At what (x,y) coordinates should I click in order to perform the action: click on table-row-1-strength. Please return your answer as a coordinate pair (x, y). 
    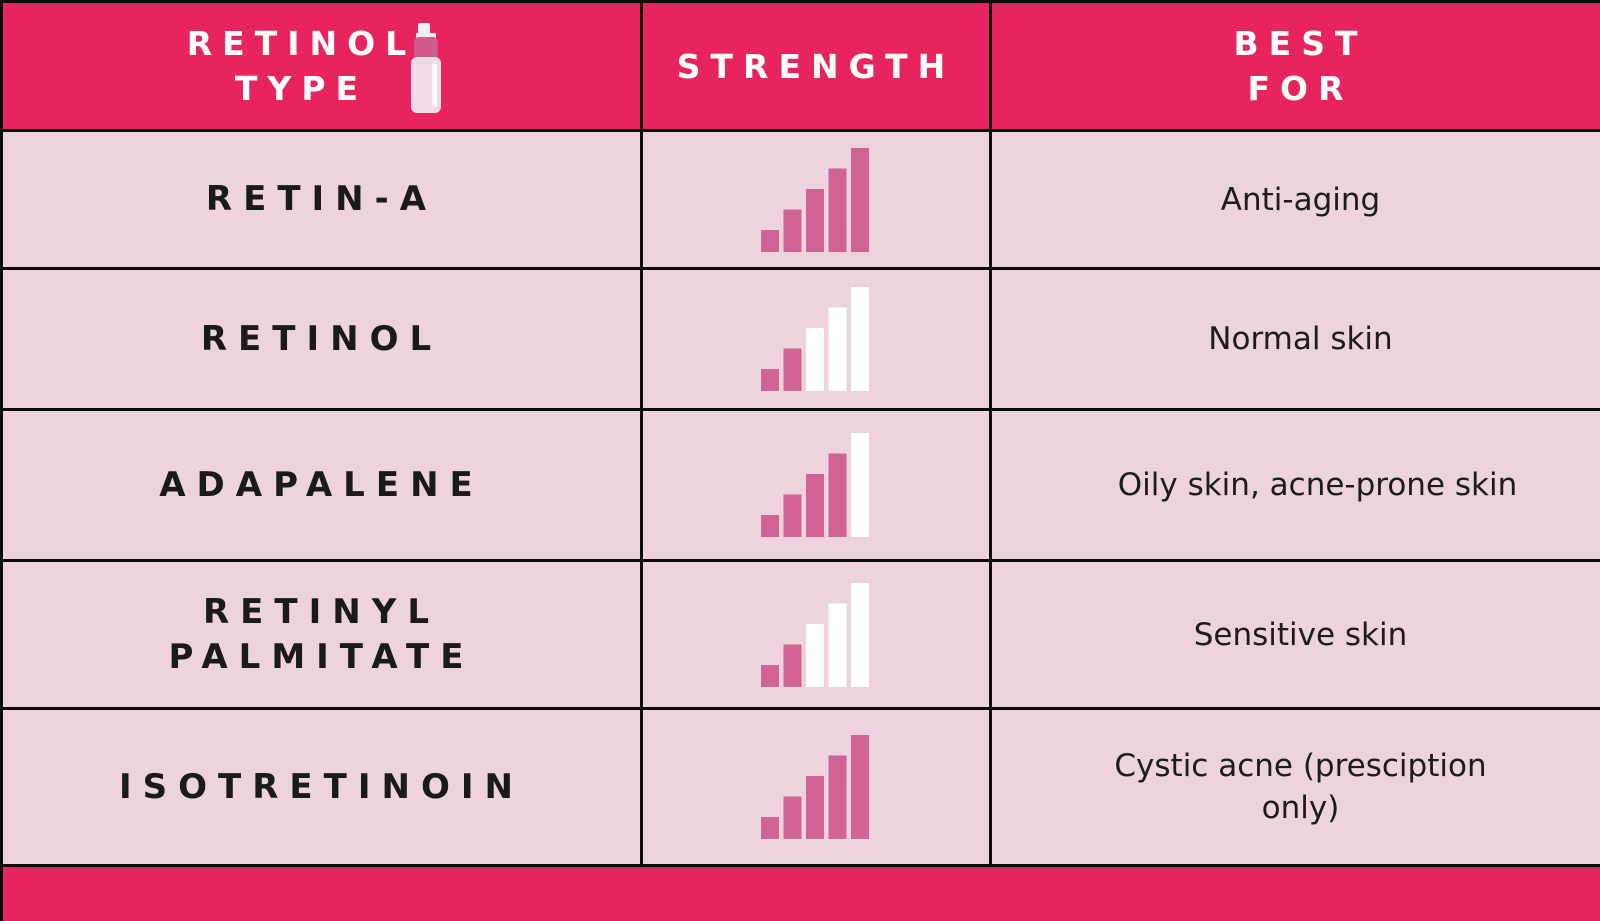
    Looking at the image, I should click on (816, 199).